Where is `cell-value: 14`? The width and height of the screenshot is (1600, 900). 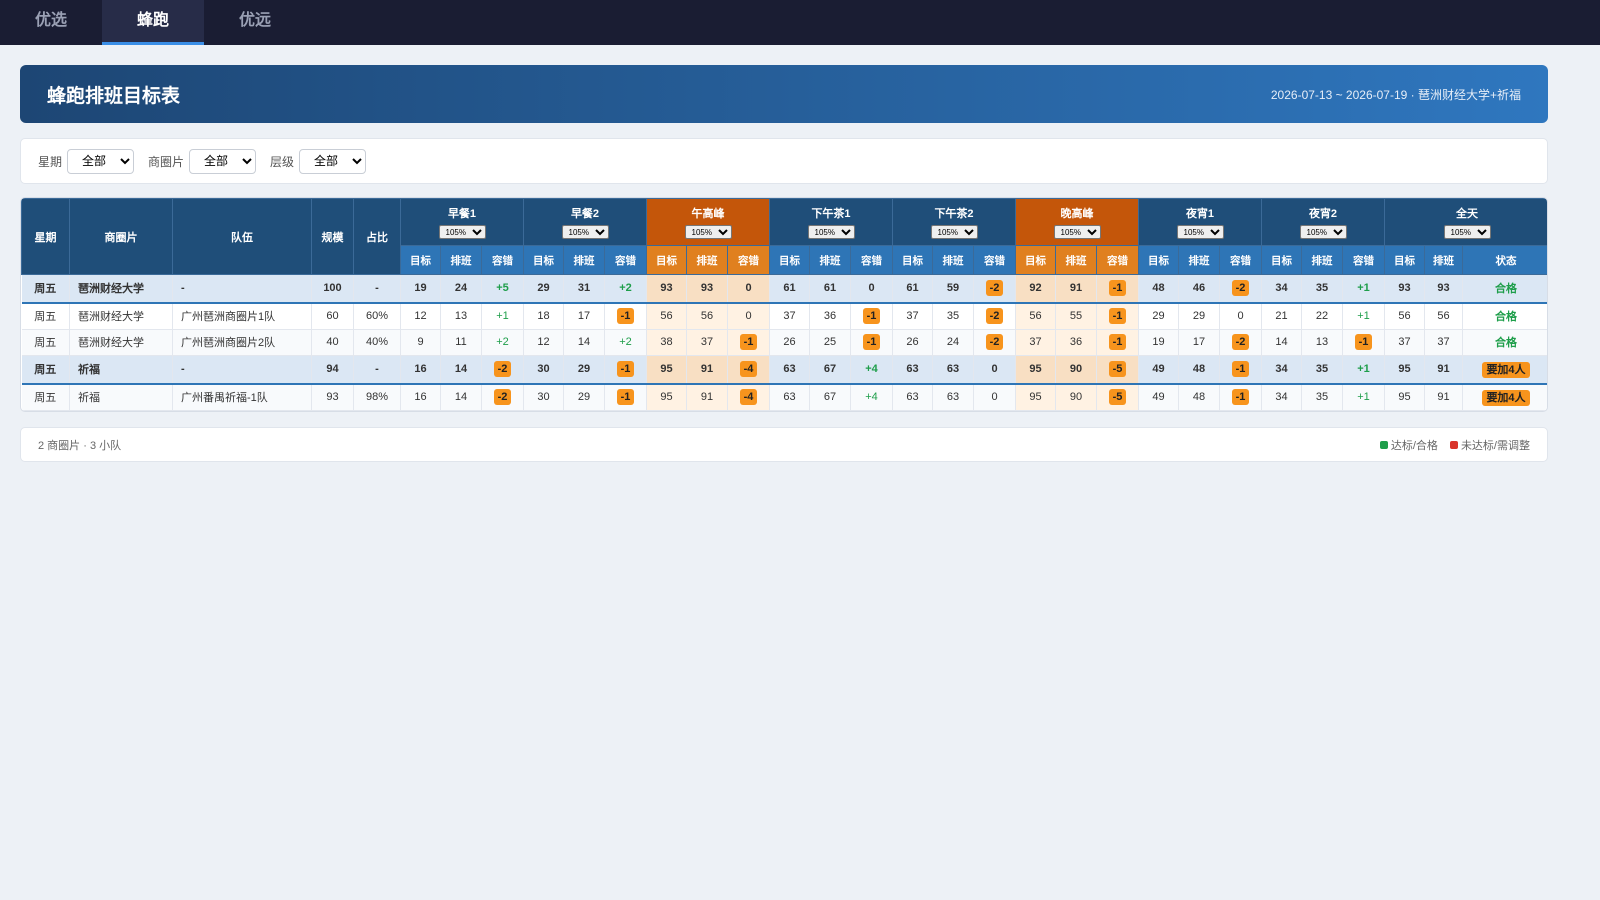
cell-value: 14 is located at coordinates (1281, 342).